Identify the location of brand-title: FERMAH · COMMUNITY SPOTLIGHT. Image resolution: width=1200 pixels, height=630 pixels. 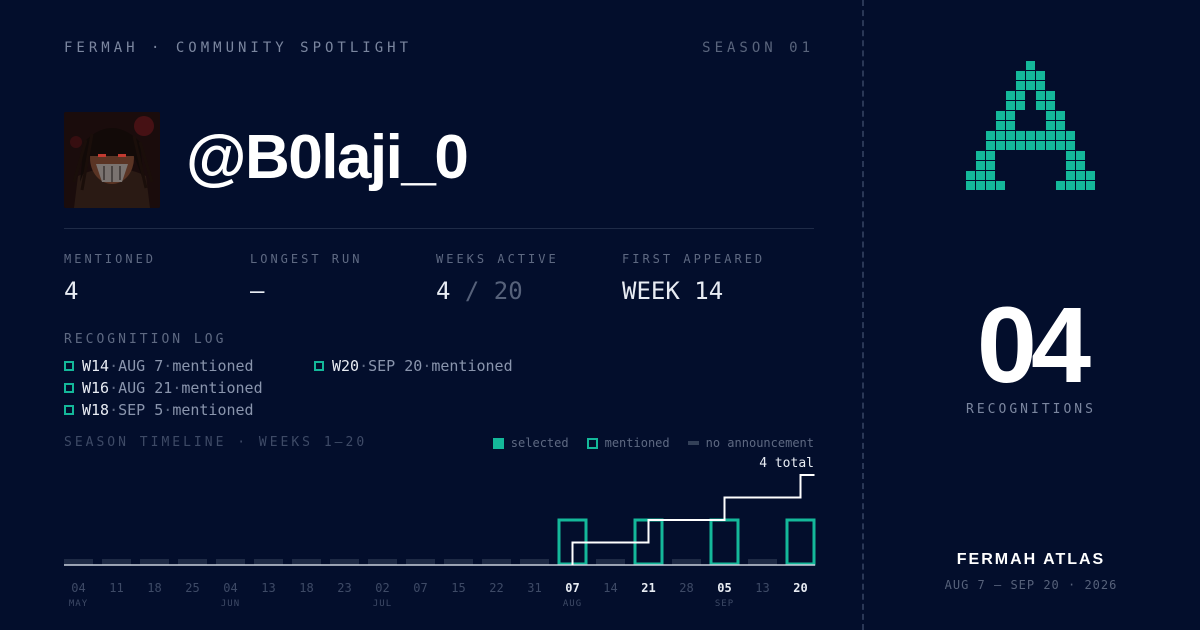
(238, 48).